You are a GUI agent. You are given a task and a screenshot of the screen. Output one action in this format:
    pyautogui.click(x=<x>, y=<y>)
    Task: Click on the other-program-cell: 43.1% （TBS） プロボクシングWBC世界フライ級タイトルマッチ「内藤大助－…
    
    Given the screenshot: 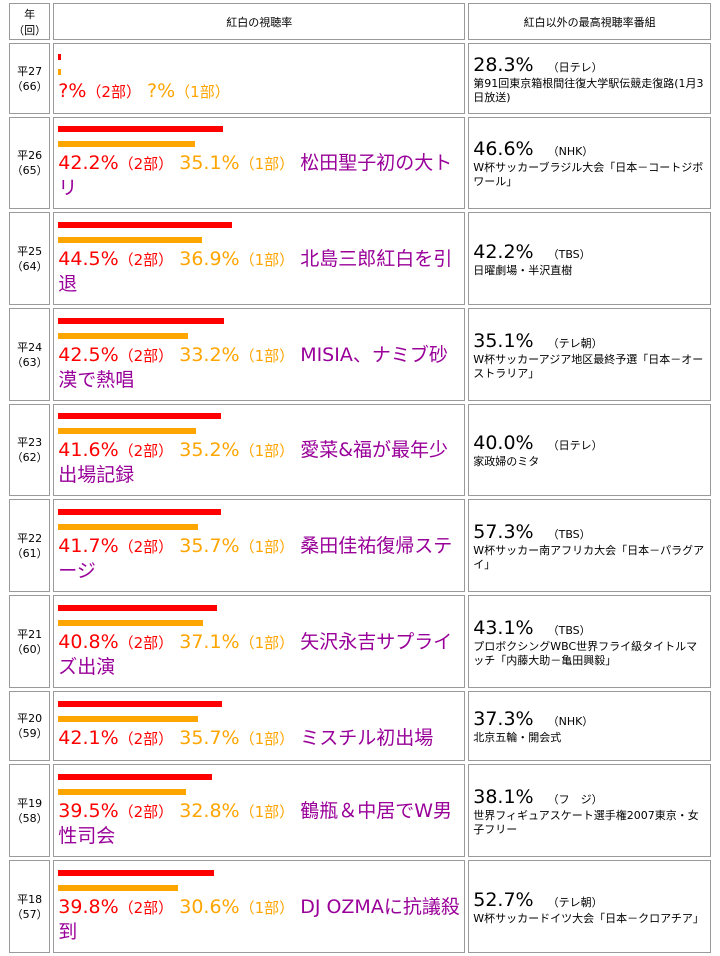 What is the action you would take?
    pyautogui.click(x=589, y=641)
    